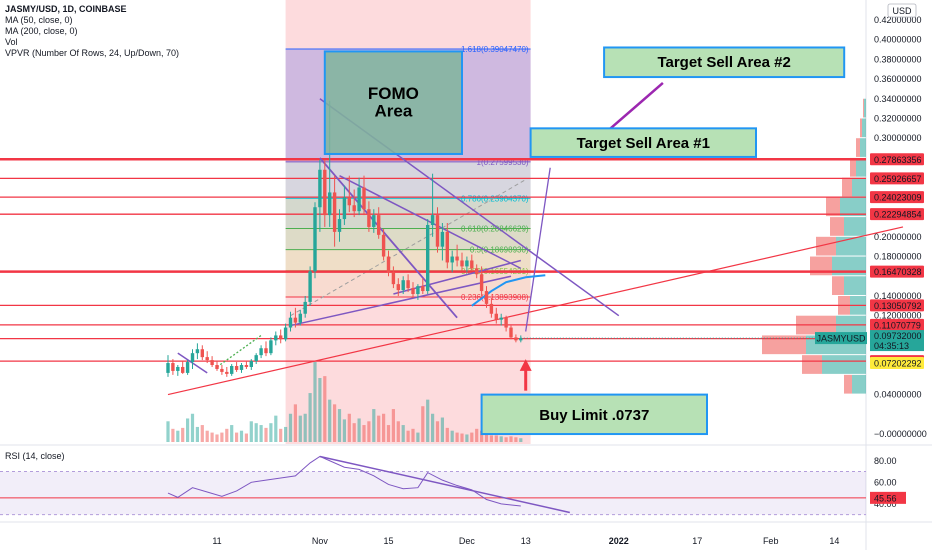 The image size is (932, 550). I want to click on price-tick-label: 0.38000000, so click(898, 59).